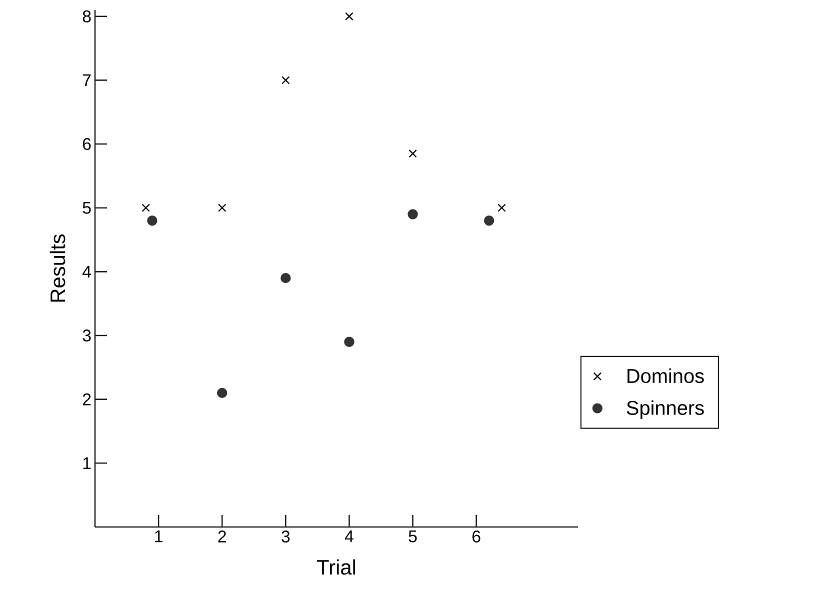  What do you see at coordinates (665, 409) in the screenshot?
I see `legend-label: Spinners` at bounding box center [665, 409].